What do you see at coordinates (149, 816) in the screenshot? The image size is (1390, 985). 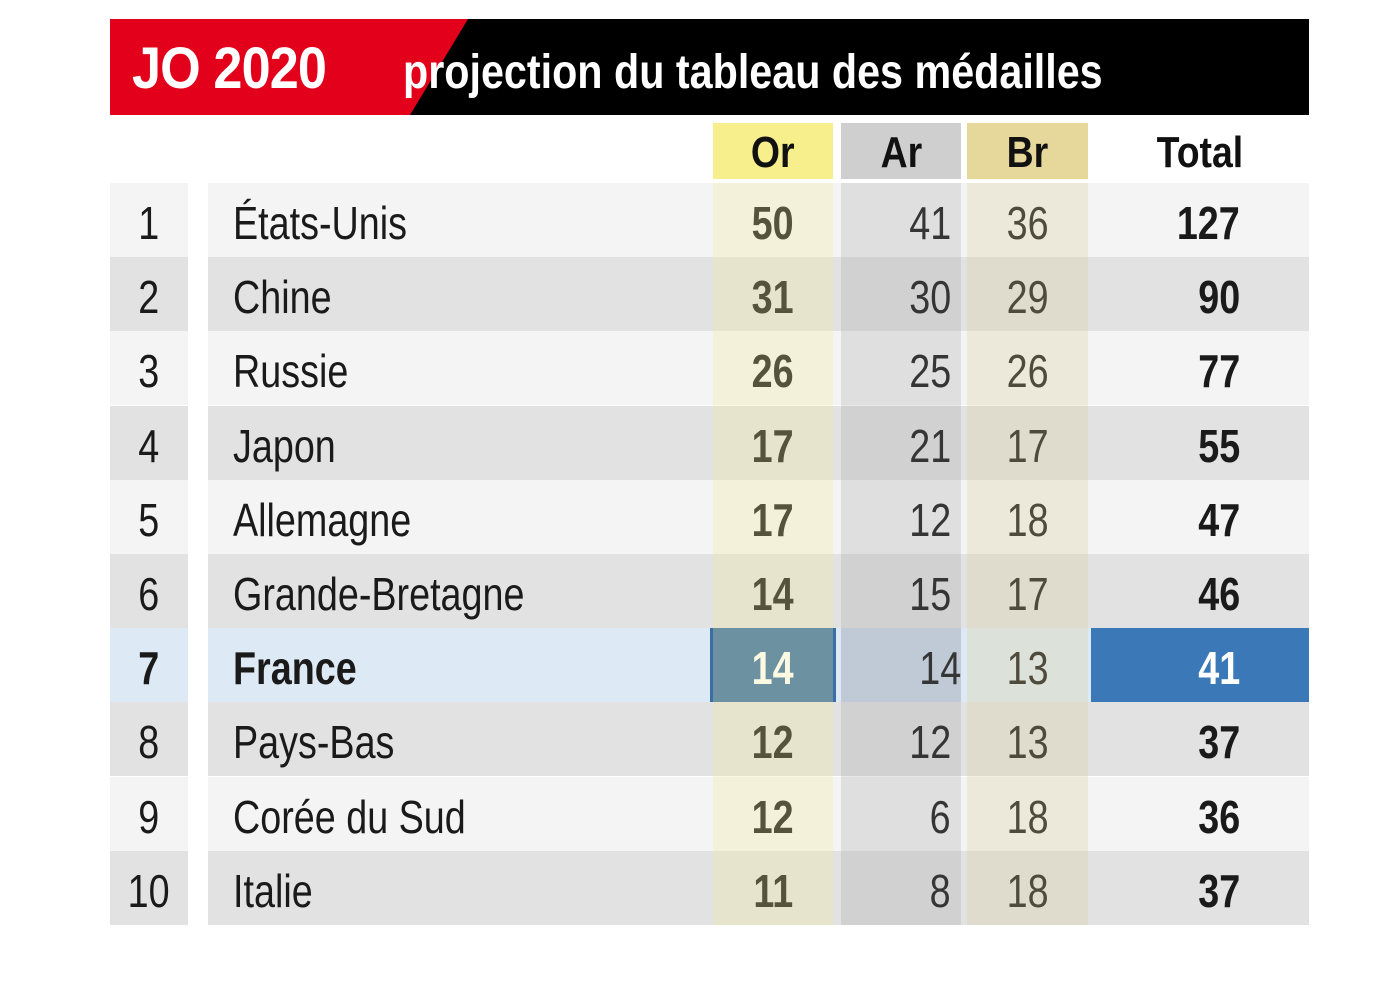 I see `rank-cell: 9` at bounding box center [149, 816].